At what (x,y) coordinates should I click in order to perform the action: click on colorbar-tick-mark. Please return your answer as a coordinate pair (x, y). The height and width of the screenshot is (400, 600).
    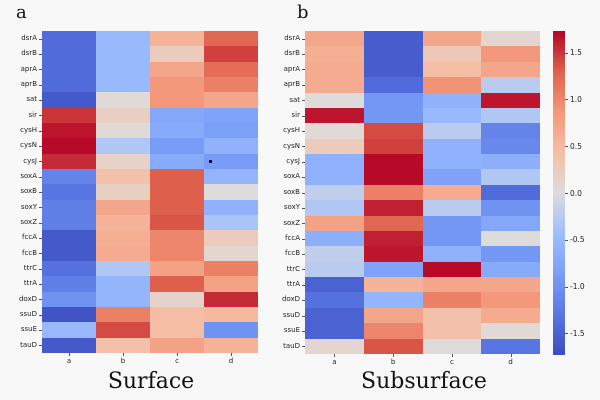
    Looking at the image, I should click on (566, 287).